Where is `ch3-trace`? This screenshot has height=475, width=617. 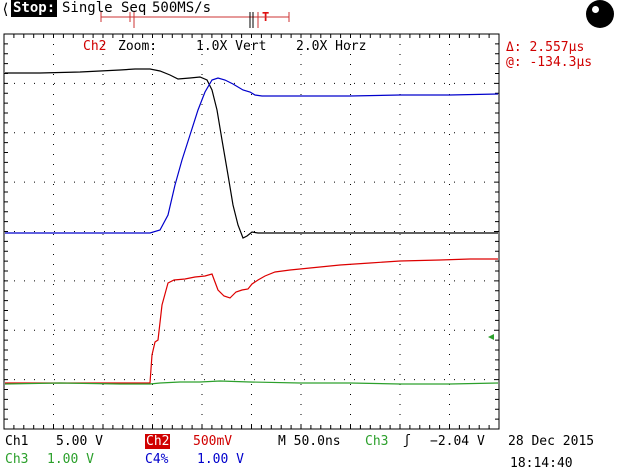 ch3-trace is located at coordinates (251, 382).